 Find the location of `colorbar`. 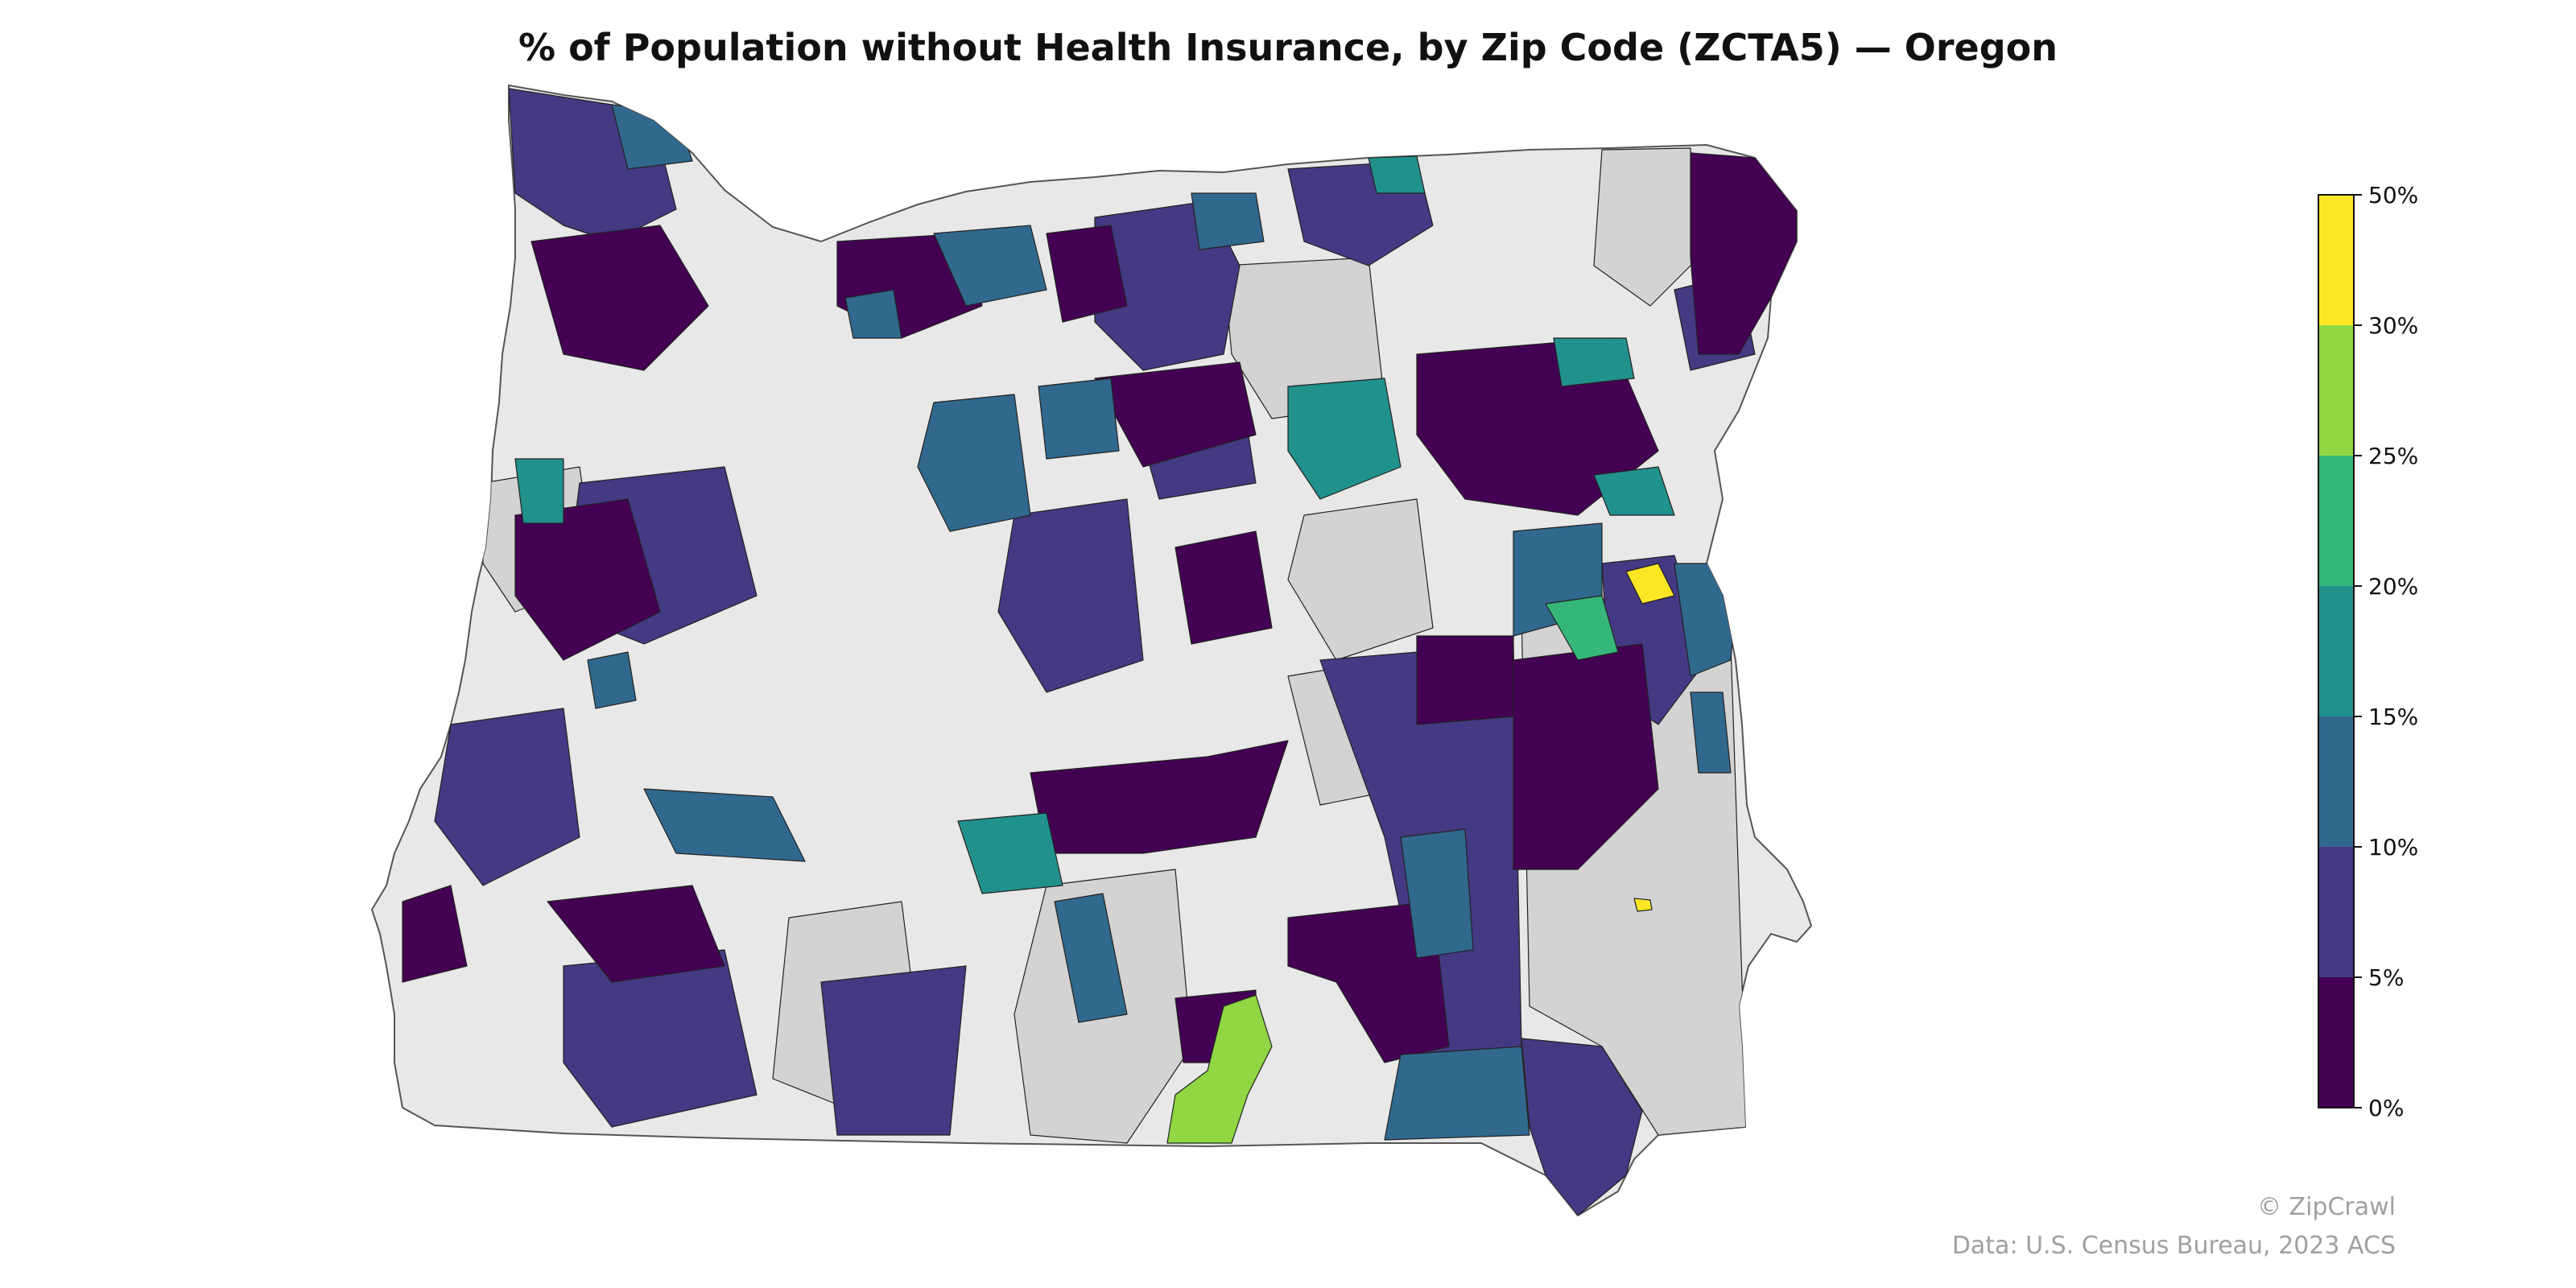

colorbar is located at coordinates (2340, 651).